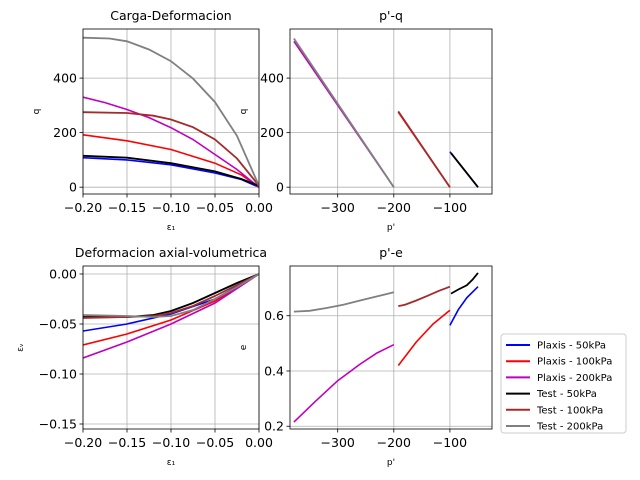  I want to click on chart-title: Carga-Deformacion, so click(170, 15).